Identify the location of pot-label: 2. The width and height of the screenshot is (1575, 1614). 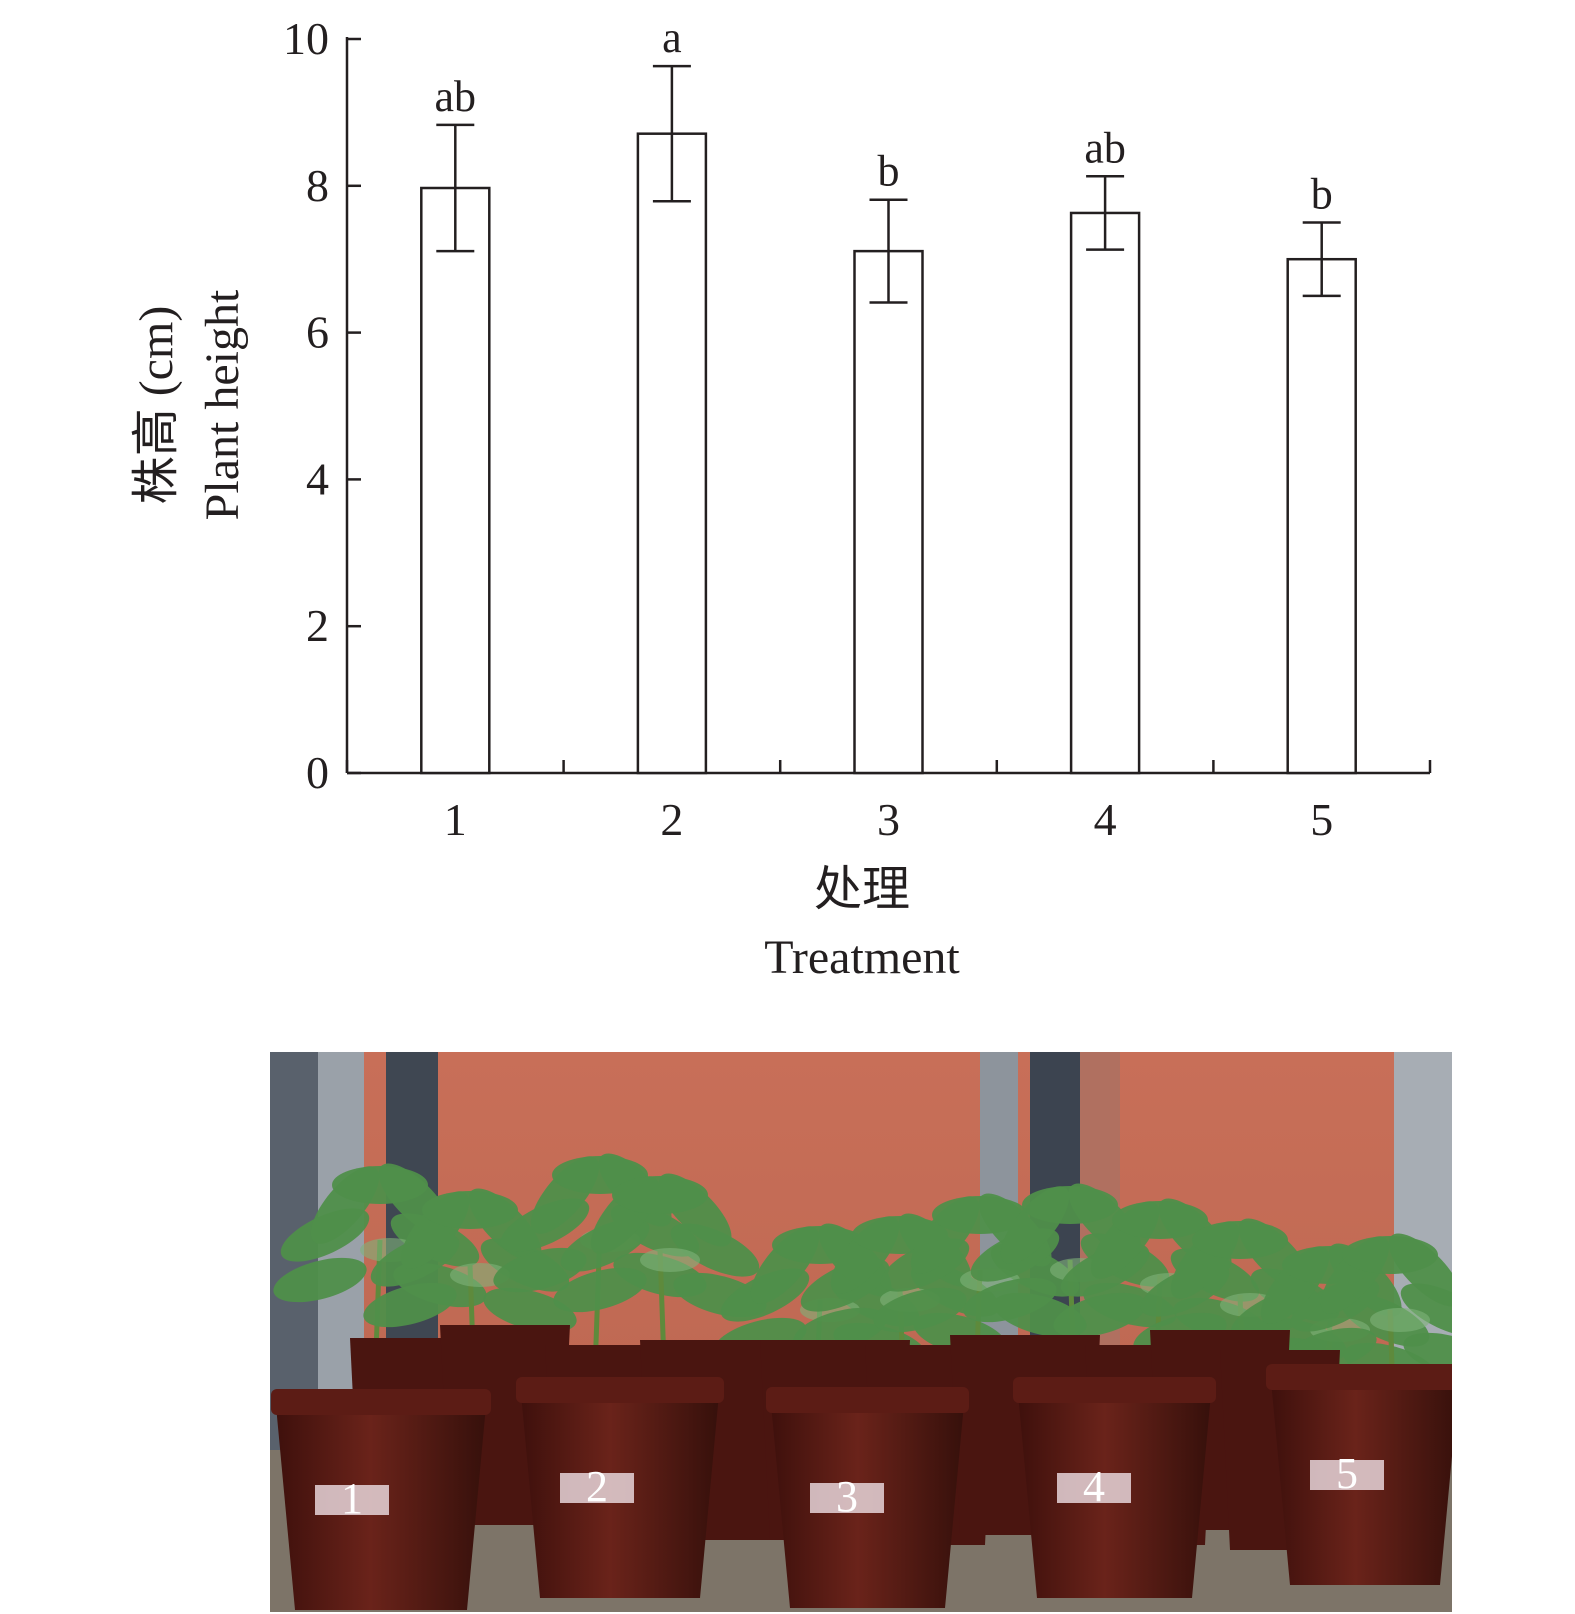
(597, 1486).